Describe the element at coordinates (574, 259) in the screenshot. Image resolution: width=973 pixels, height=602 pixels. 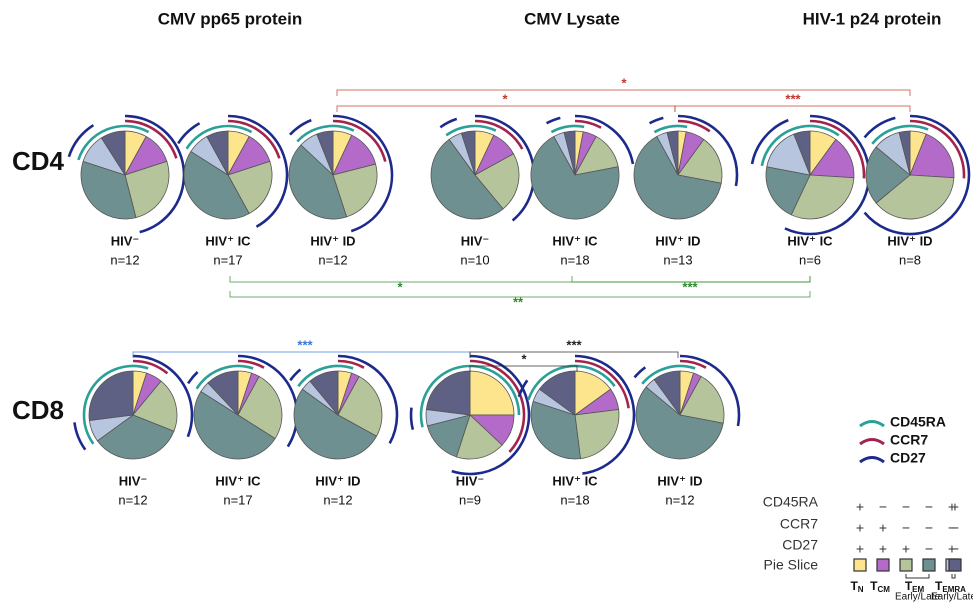
I see `pie-n: n=18` at that location.